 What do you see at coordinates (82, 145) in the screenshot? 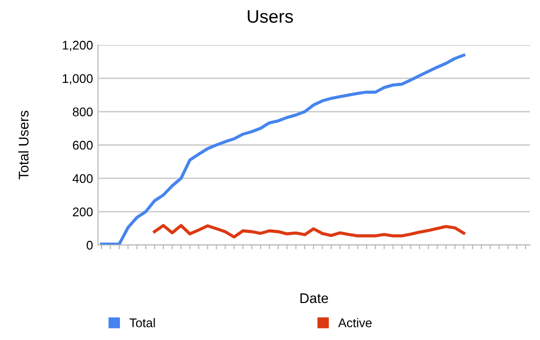
I see `y-tick-label: 600` at bounding box center [82, 145].